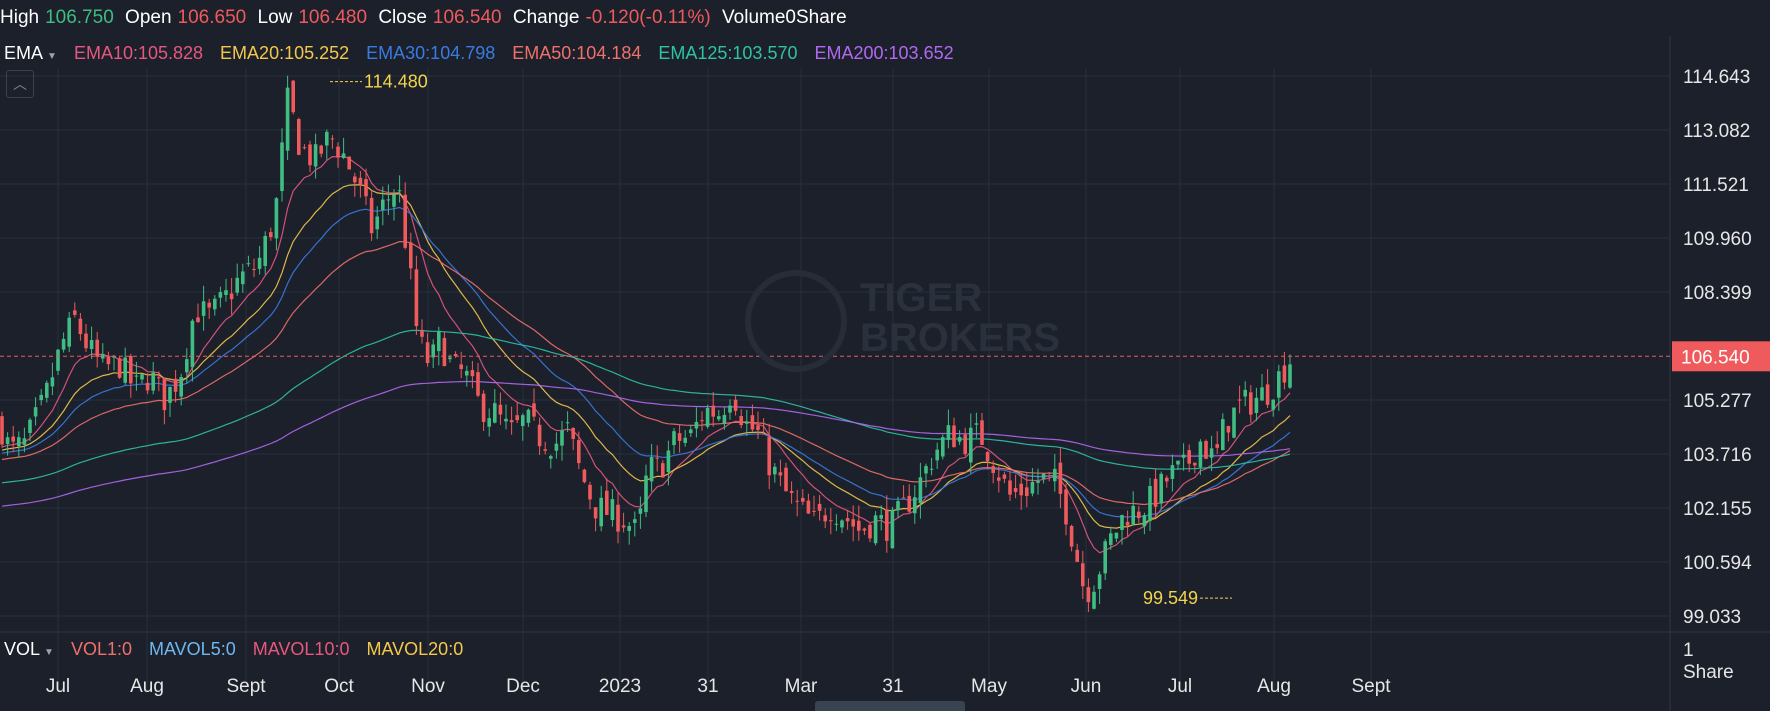  I want to click on mavol5-legend: MAVOL5:0, so click(192, 649).